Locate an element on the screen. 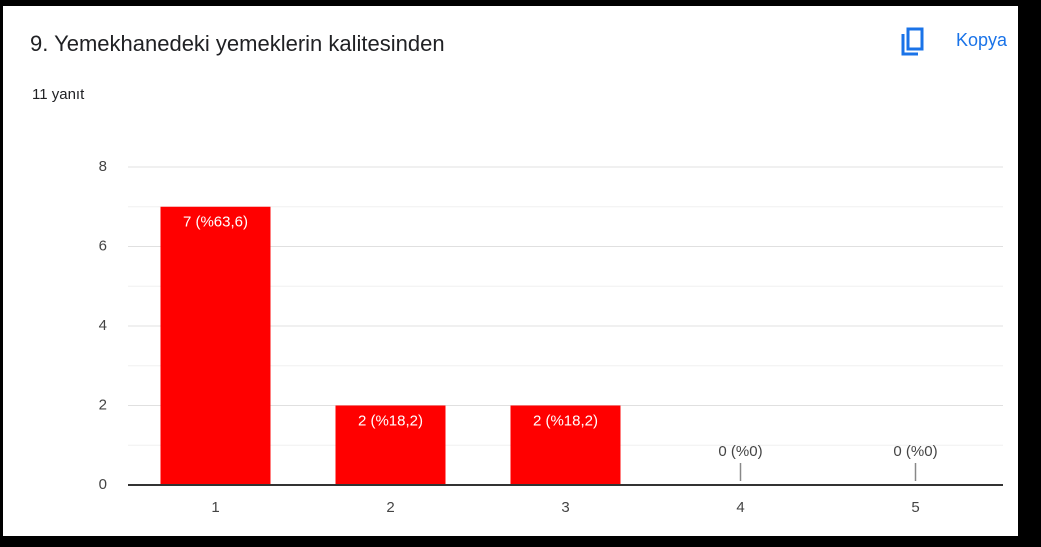 The width and height of the screenshot is (1041, 547). y-tick-label: 6 is located at coordinates (103, 245).